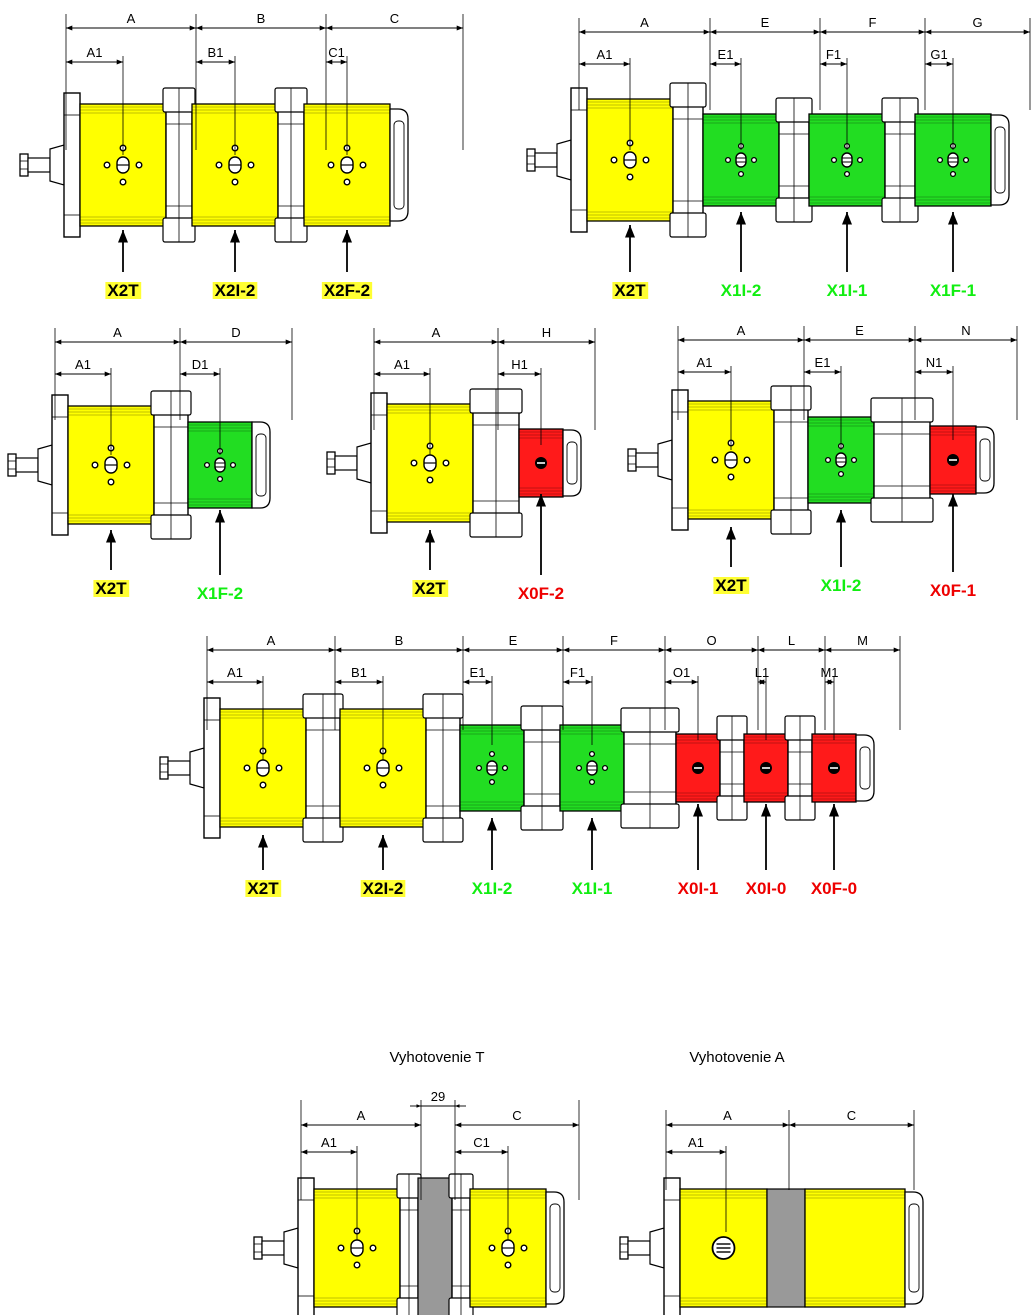 The height and width of the screenshot is (1315, 1033). What do you see at coordinates (241, 155) in the screenshot?
I see `assembly-triple-x2: A A1 B B1 C C1 X2T X2I-2 X2F-2` at bounding box center [241, 155].